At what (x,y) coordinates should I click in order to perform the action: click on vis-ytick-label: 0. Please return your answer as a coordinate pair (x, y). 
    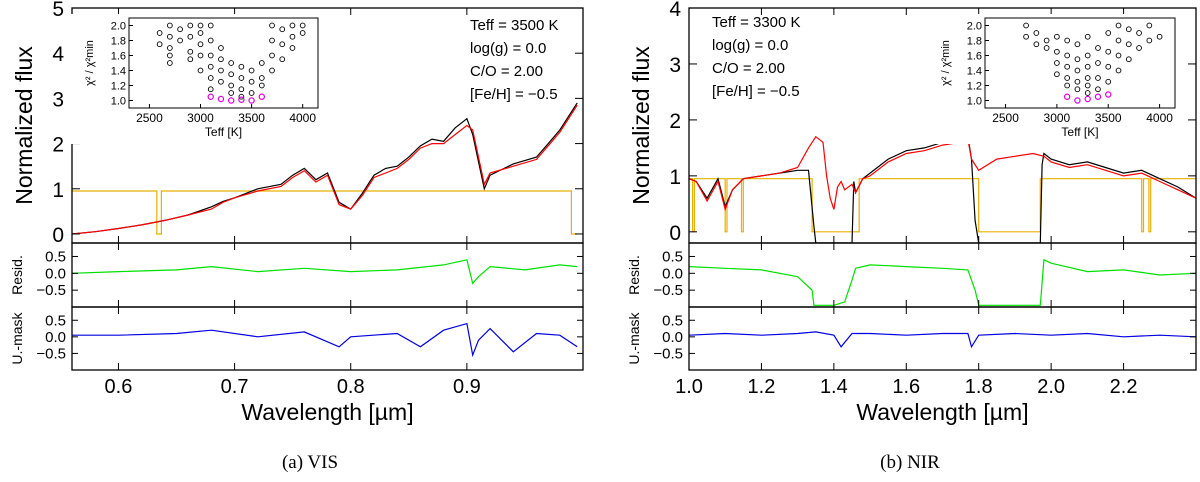
    Looking at the image, I should click on (58, 235).